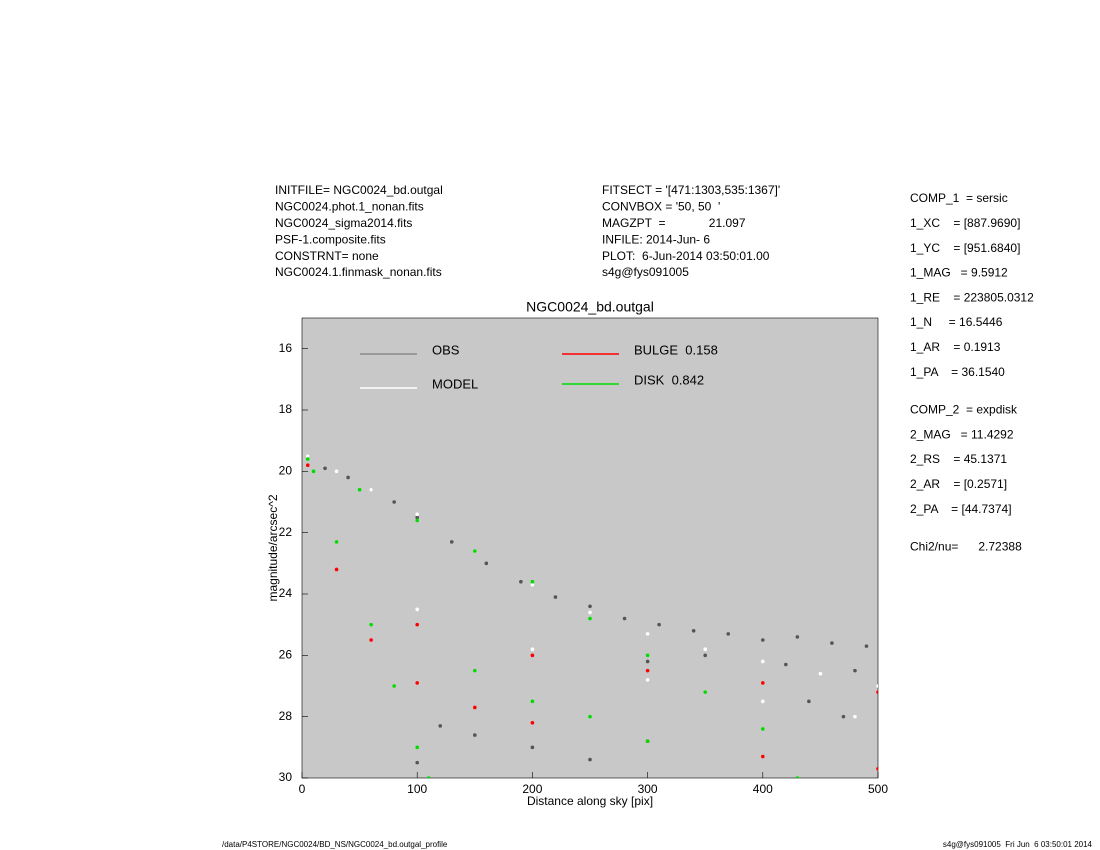 The height and width of the screenshot is (850, 1100). Describe the element at coordinates (349, 207) in the screenshot. I see `header-line: NGC0024.phot.1_nonan.fits` at that location.